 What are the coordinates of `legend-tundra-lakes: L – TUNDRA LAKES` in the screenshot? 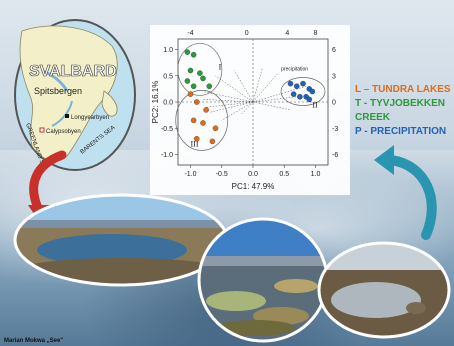 It's located at (403, 89).